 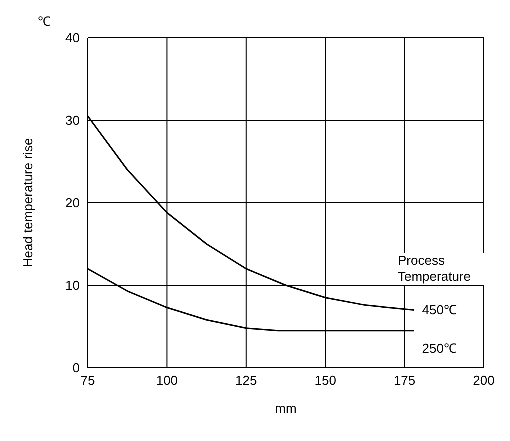 What do you see at coordinates (405, 380) in the screenshot?
I see `x-tick-label: 175` at bounding box center [405, 380].